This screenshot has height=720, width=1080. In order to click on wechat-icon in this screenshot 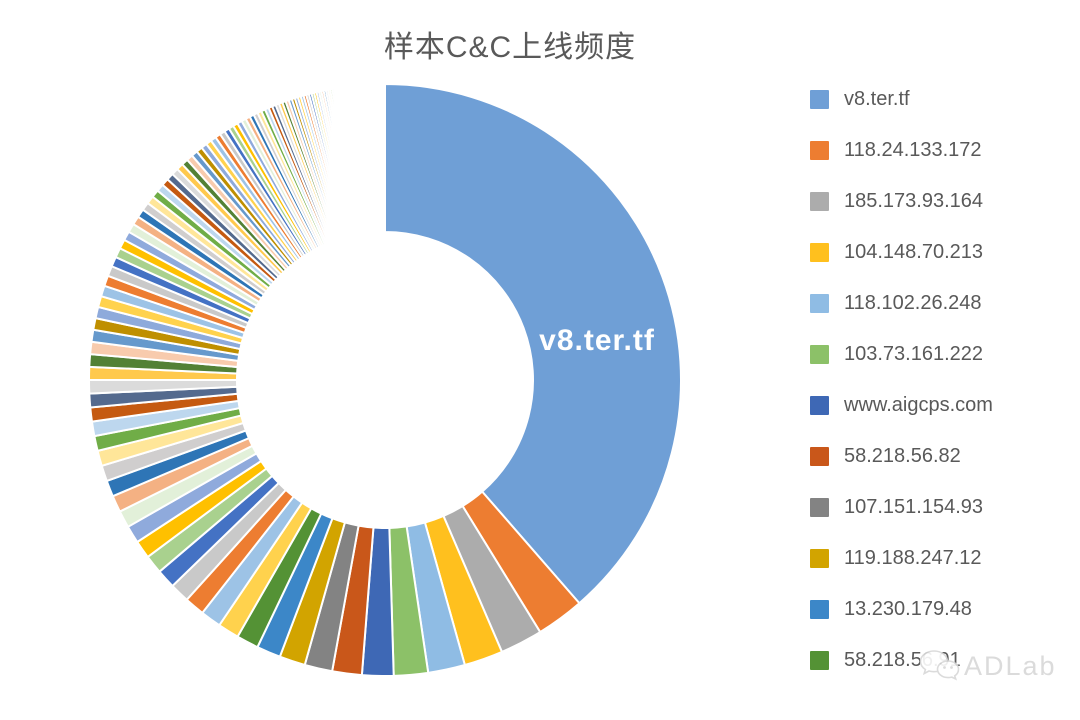, I will do `click(939, 665)`.